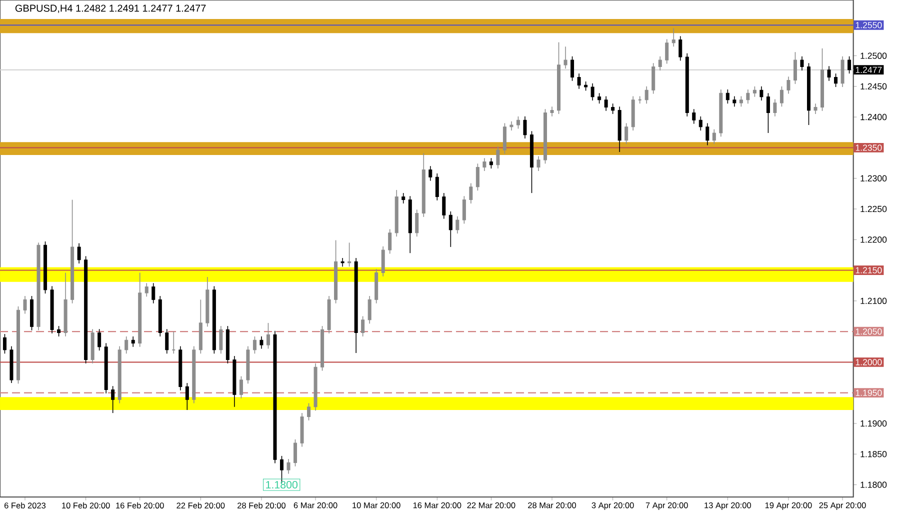 The image size is (900, 512). What do you see at coordinates (316, 505) in the screenshot?
I see `x-tick-label: 6 Mar 20:00` at bounding box center [316, 505].